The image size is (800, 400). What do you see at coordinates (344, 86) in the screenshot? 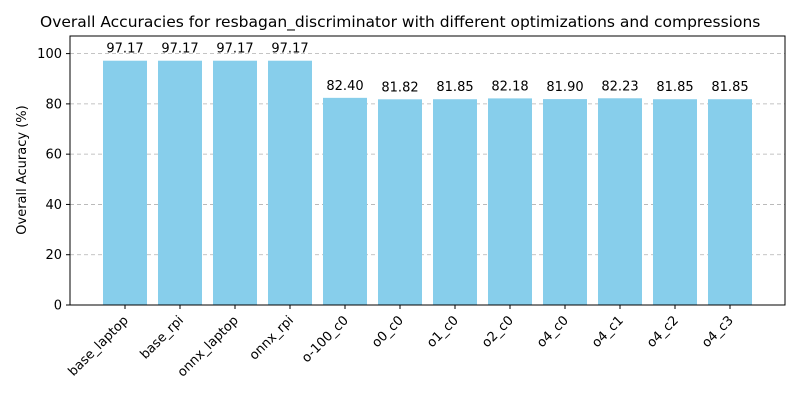
I see `data-label: 82.40` at bounding box center [344, 86].